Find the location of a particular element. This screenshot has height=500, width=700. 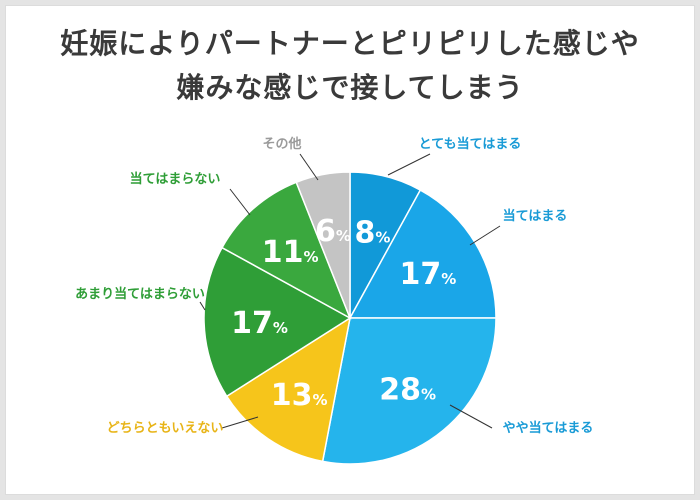

chart-title-line-1: 妊娠によりパートナーとピリピリした感じや is located at coordinates (350, 43).